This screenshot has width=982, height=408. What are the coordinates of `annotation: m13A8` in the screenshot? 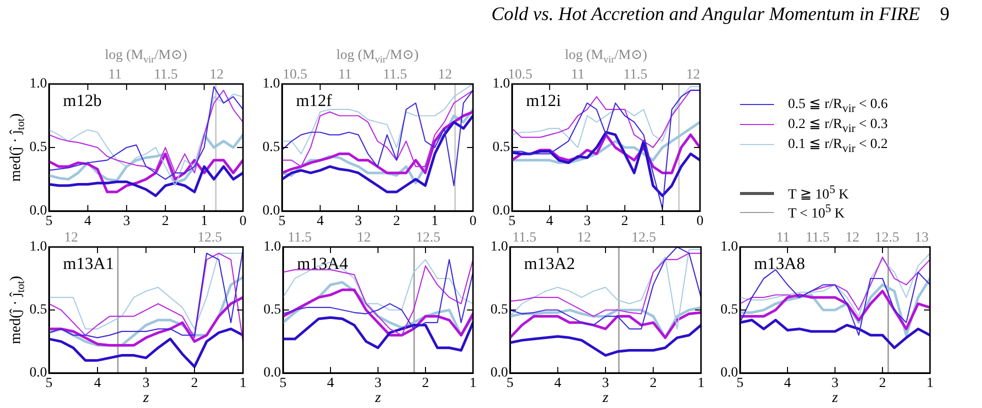 It's located at (779, 263).